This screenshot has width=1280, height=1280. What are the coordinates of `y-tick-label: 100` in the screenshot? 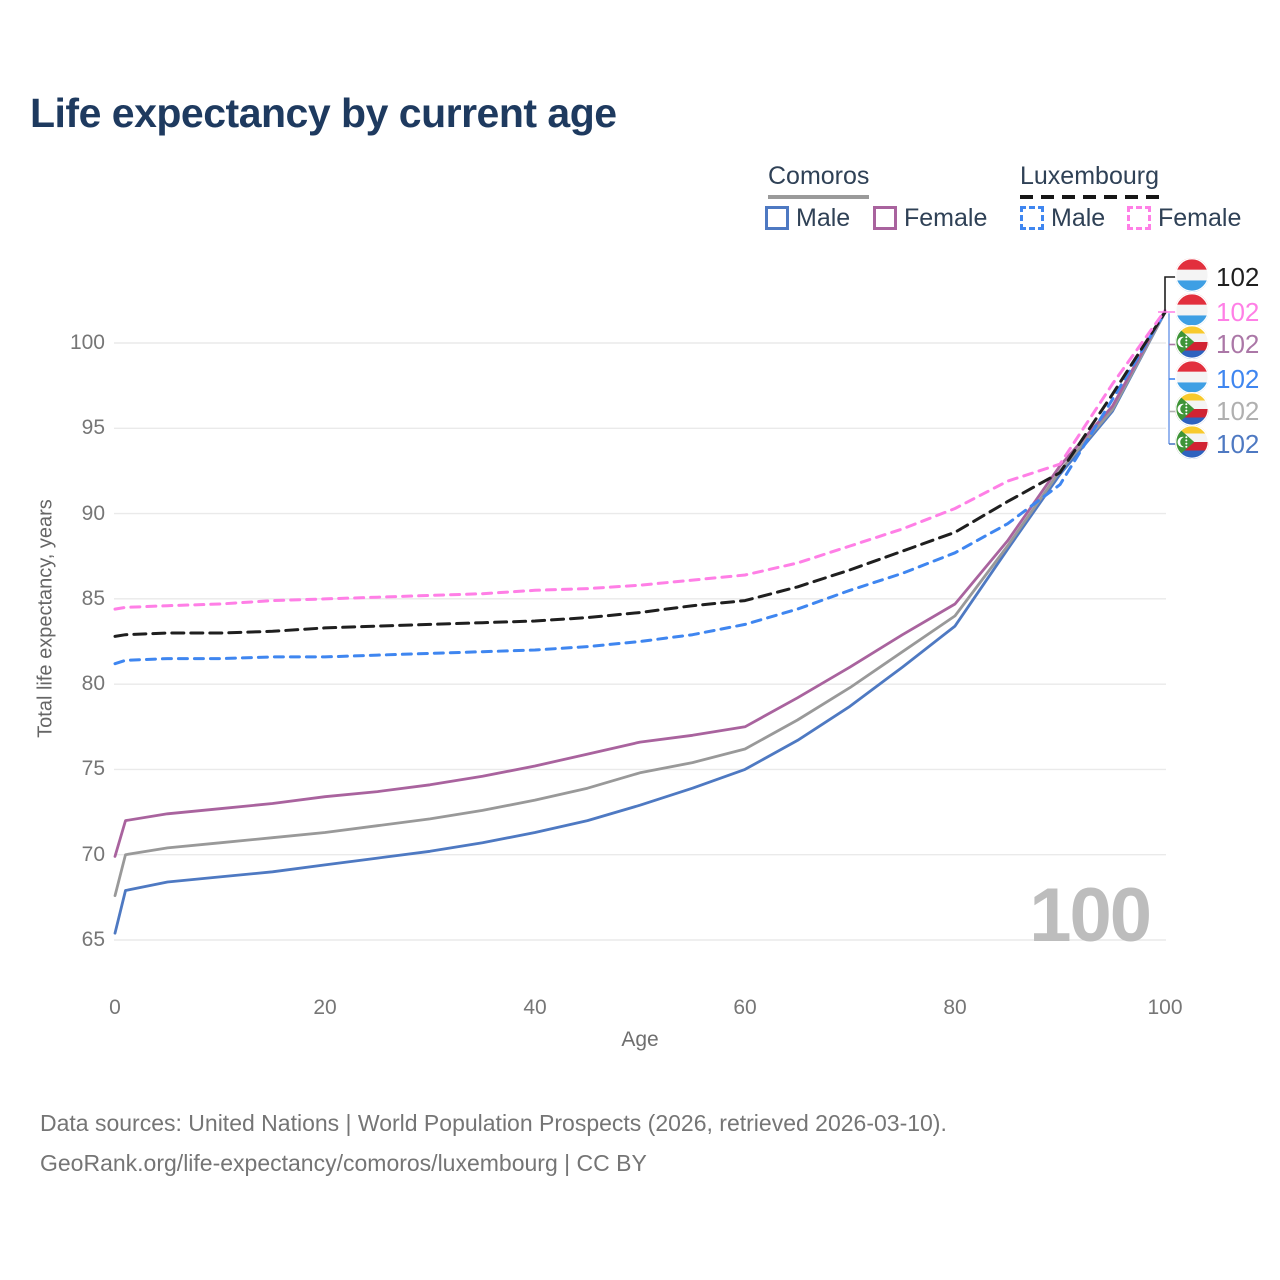 It's located at (87, 342).